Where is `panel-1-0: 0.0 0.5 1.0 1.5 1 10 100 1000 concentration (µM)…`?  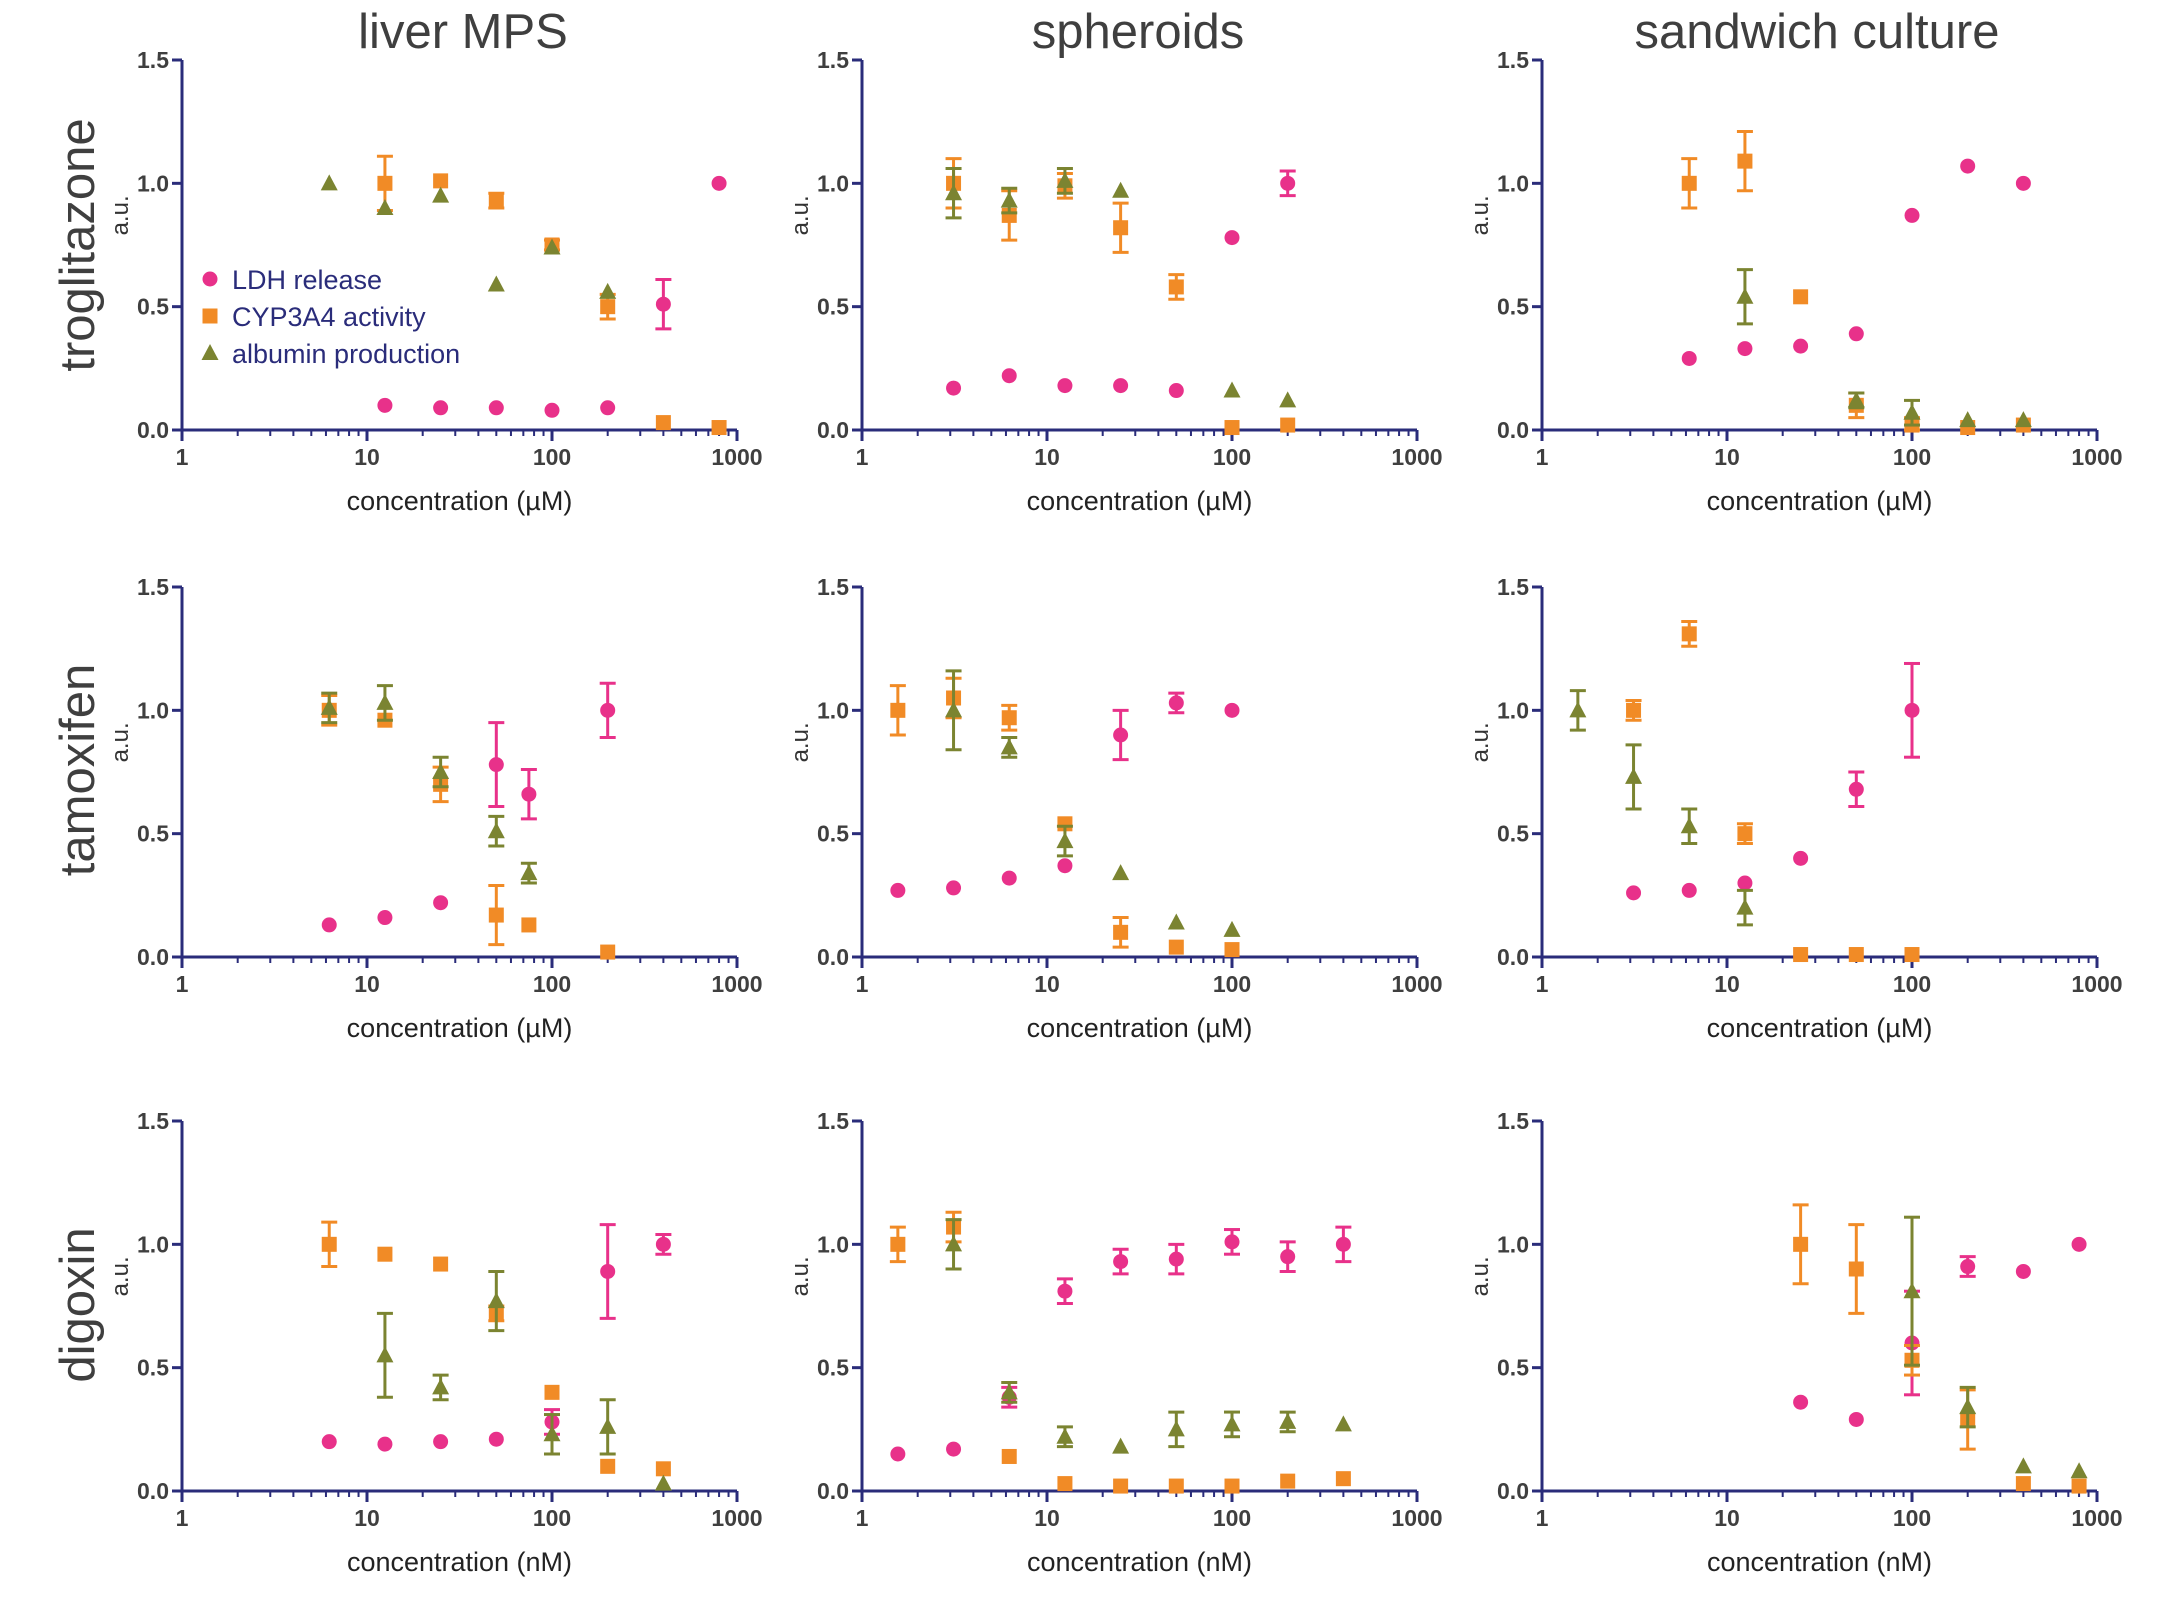 panel-1-0: 0.0 0.5 1.0 1.5 1 10 100 1000 concentration (µM)… is located at coordinates (435, 808).